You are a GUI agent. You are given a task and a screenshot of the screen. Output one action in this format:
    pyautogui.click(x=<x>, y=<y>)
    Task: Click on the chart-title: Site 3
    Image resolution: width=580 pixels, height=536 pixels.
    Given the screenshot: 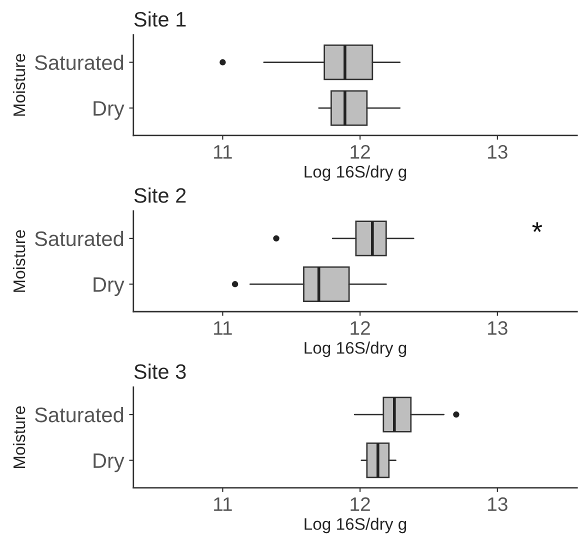 What is the action you would take?
    pyautogui.click(x=160, y=371)
    